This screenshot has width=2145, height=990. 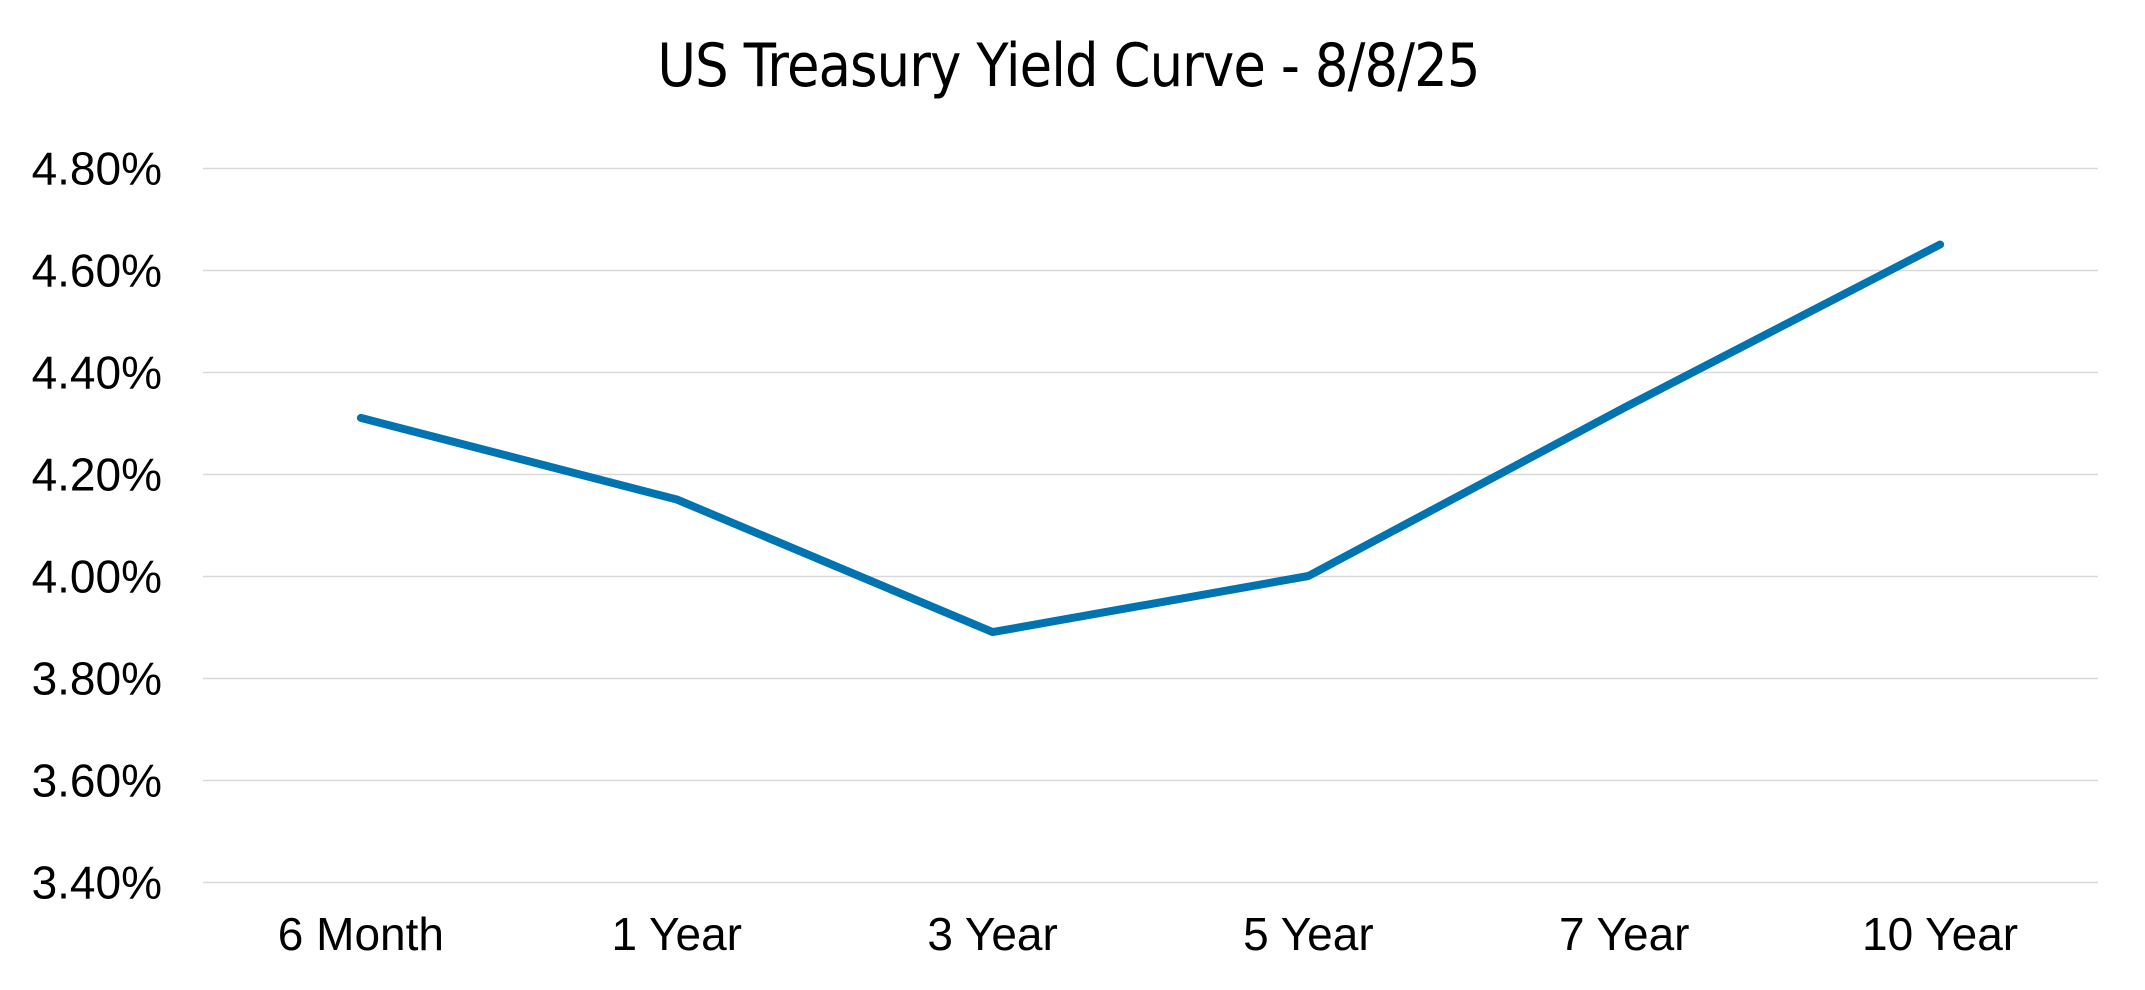 I want to click on y-tick-label: 3.60%, so click(x=97, y=781).